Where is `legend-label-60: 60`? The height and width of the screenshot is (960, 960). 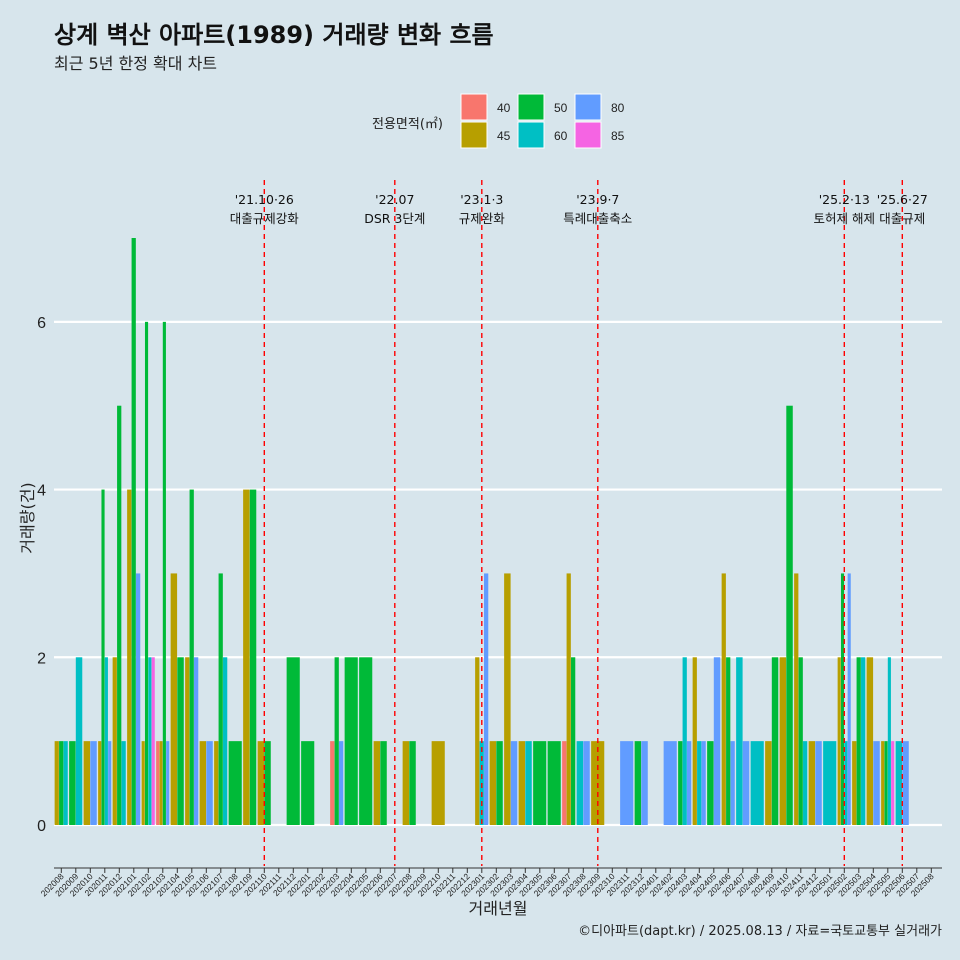
legend-label-60: 60 is located at coordinates (561, 136).